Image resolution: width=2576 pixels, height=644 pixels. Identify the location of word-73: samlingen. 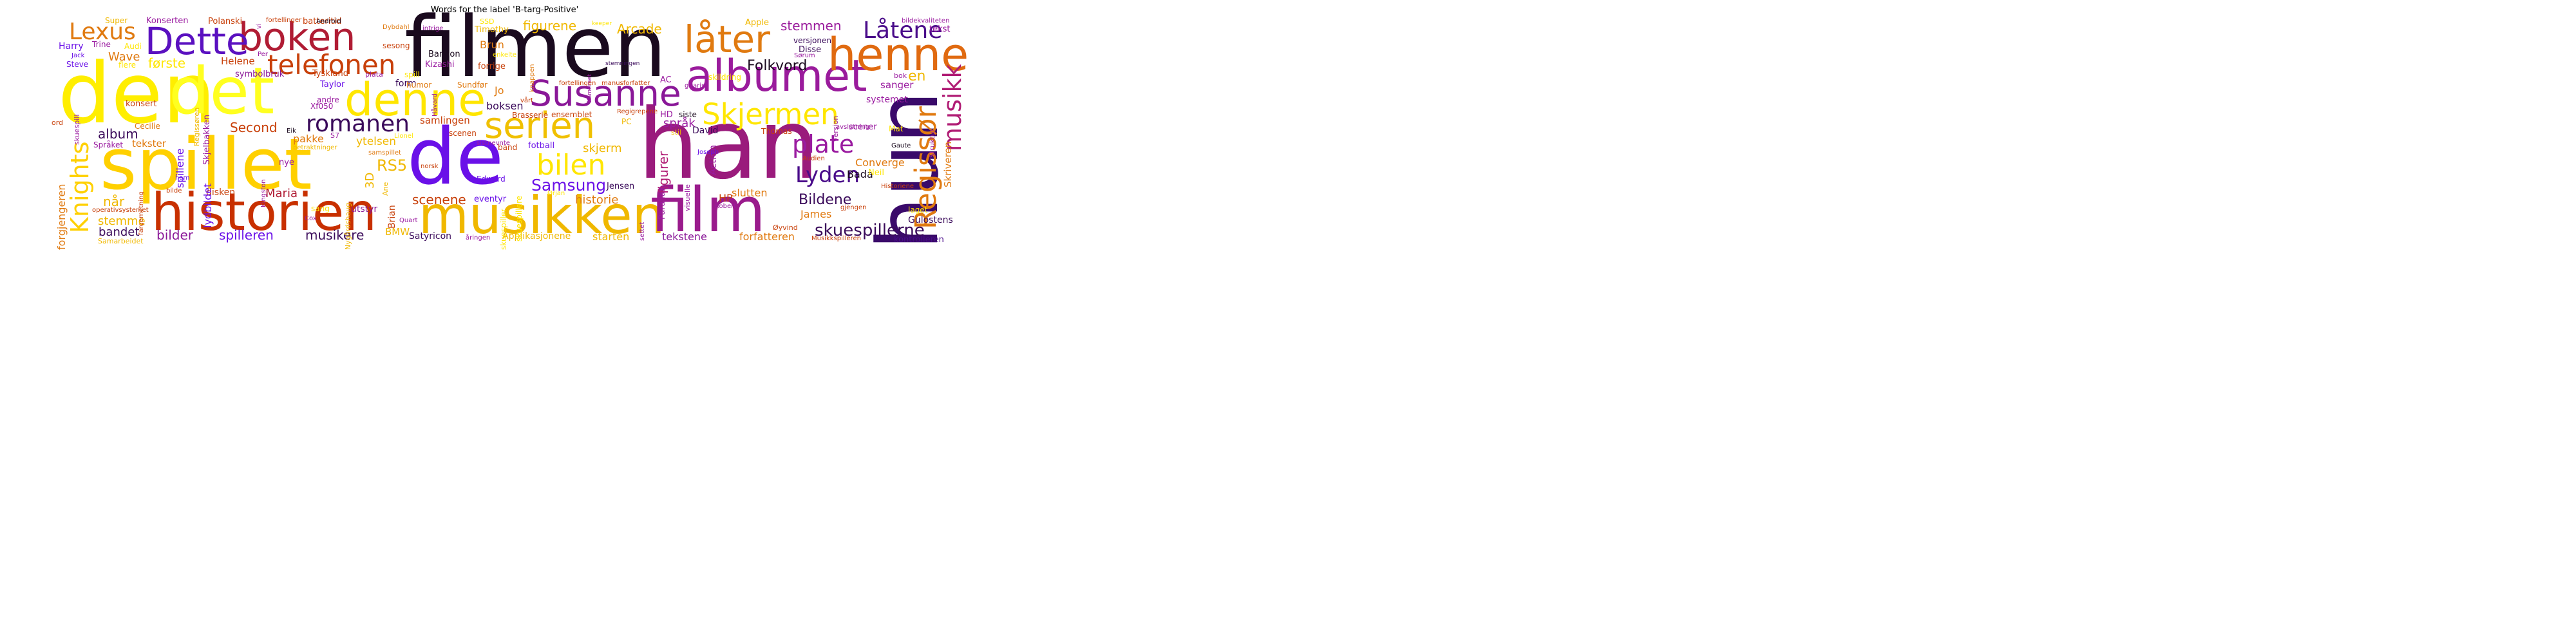
(445, 120).